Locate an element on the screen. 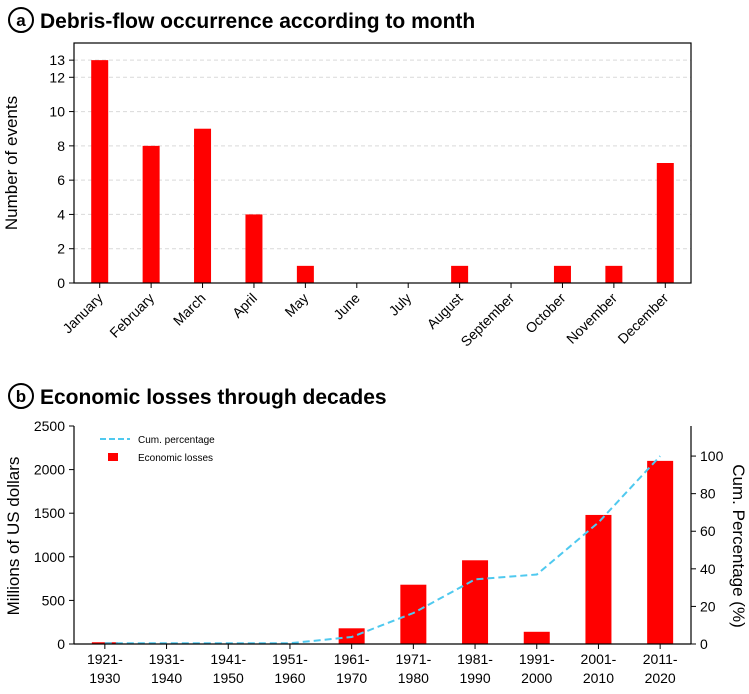  panel-b-x-tick-label-line1: 1981- is located at coordinates (475, 659).